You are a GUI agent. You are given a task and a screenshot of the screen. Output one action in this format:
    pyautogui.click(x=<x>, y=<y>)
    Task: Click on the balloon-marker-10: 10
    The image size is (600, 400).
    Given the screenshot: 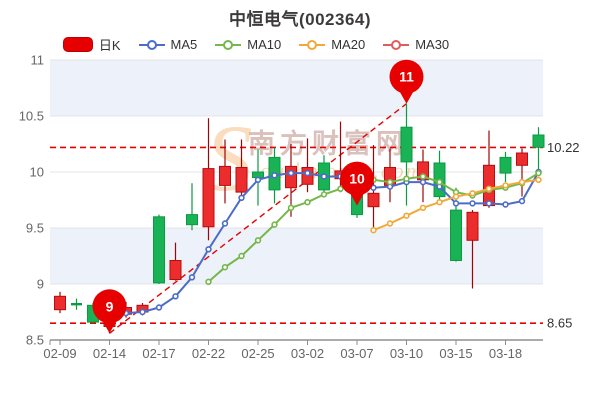 What is the action you would take?
    pyautogui.click(x=357, y=183)
    